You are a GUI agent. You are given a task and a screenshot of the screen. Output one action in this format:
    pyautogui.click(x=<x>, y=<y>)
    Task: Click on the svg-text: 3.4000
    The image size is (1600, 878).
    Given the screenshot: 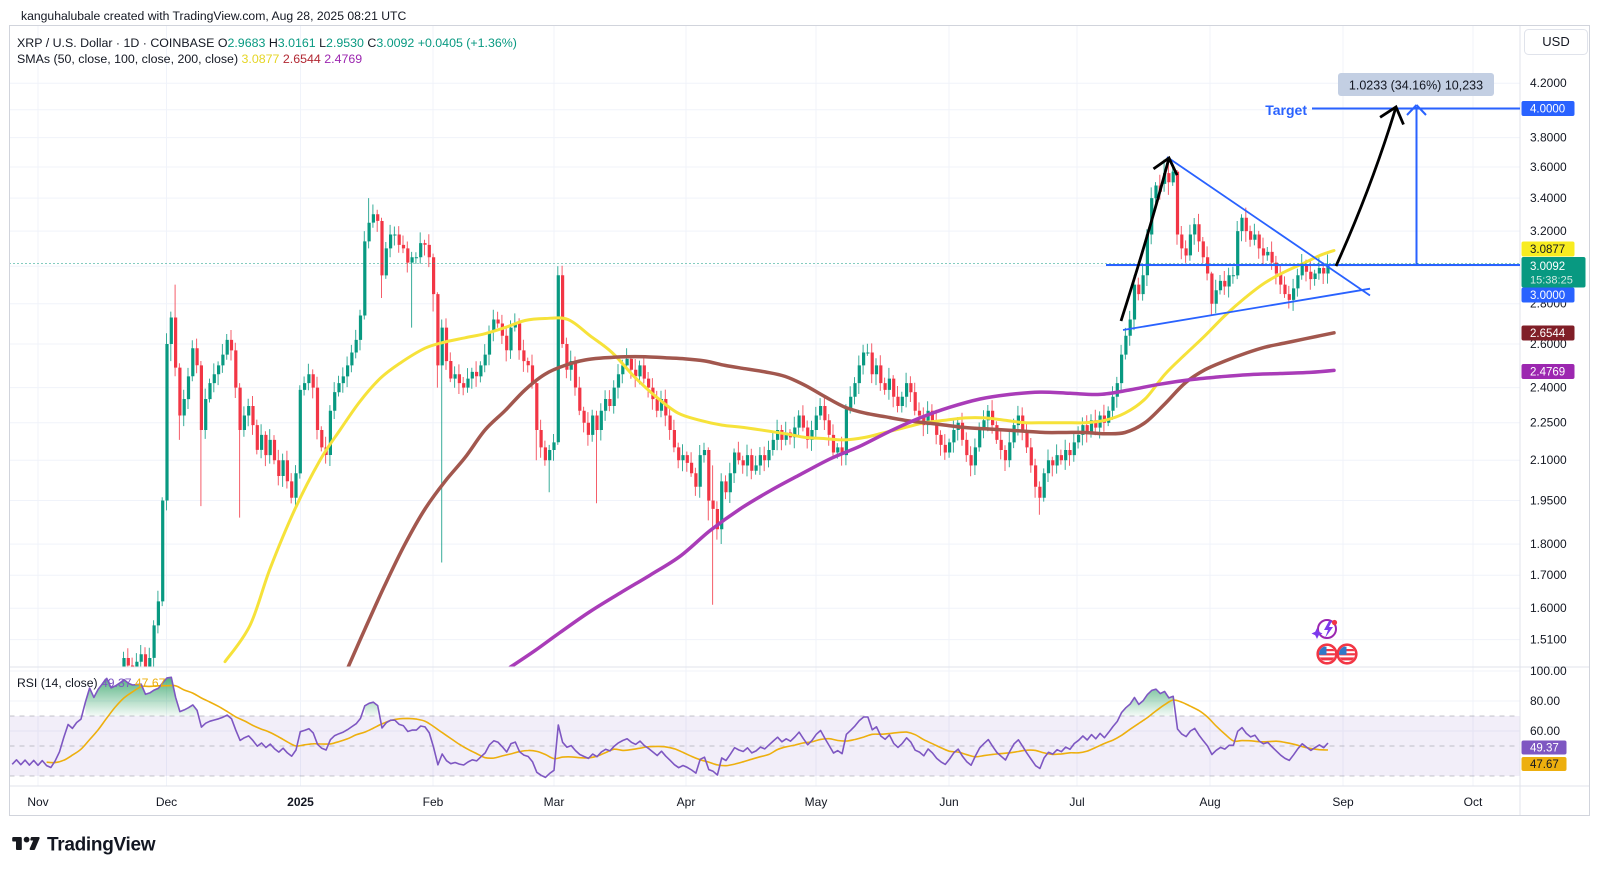 What is the action you would take?
    pyautogui.click(x=1548, y=198)
    